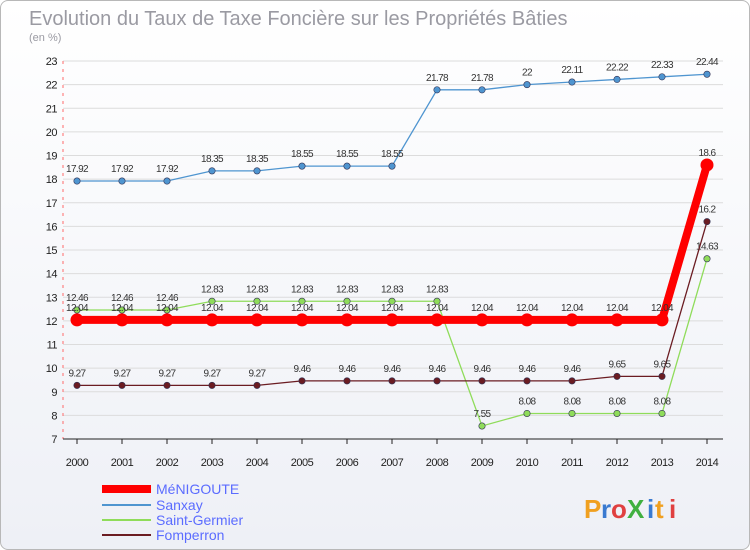  Describe the element at coordinates (257, 463) in the screenshot. I see `x-tick-label: 2004` at that location.